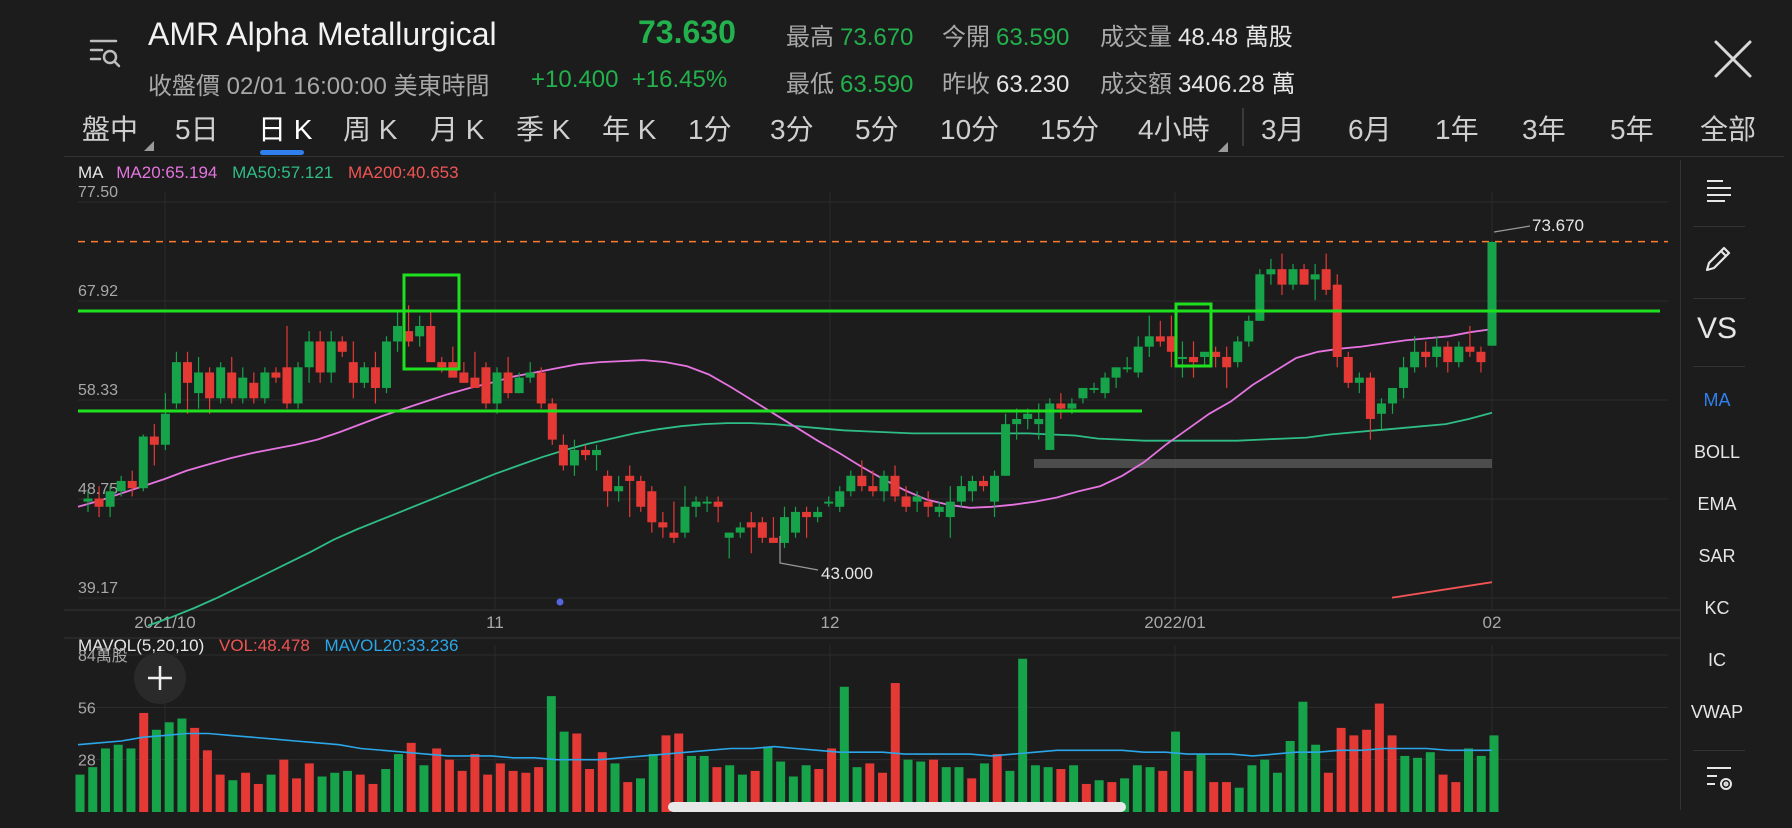 The height and width of the screenshot is (828, 1792). What do you see at coordinates (167, 172) in the screenshot?
I see `ma20-legend: MA20:65.194` at bounding box center [167, 172].